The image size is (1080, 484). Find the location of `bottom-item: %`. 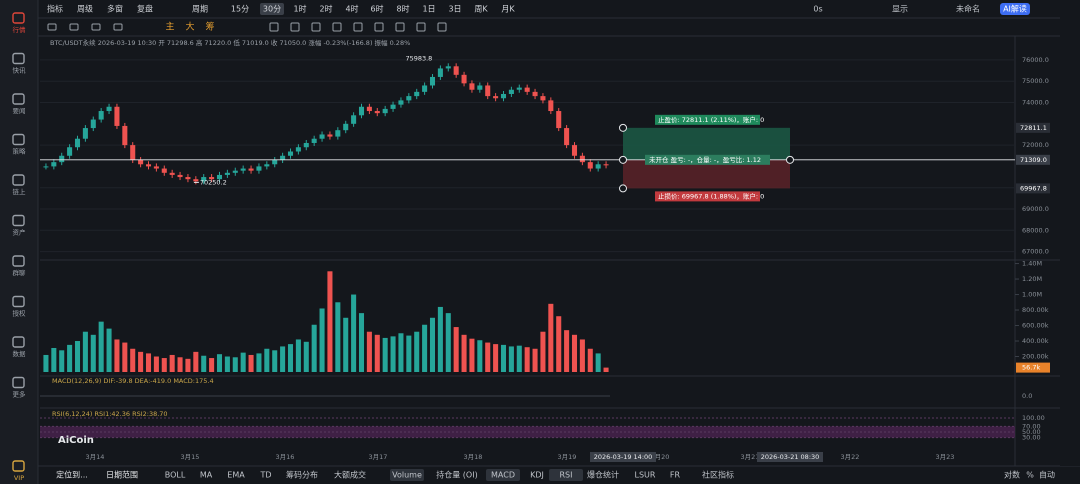

bottom-item: % is located at coordinates (1030, 475).